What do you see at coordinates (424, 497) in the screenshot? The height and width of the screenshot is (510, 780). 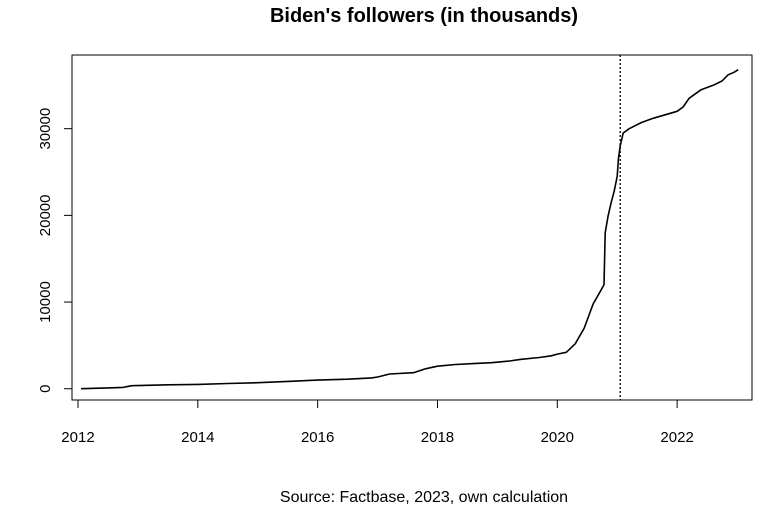 I see `chart-caption: Source: Factbase, 2023, own calculation` at bounding box center [424, 497].